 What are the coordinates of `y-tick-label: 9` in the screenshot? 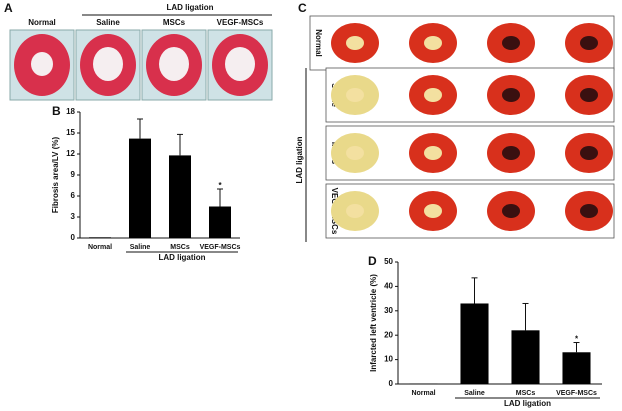 It's located at (73, 174).